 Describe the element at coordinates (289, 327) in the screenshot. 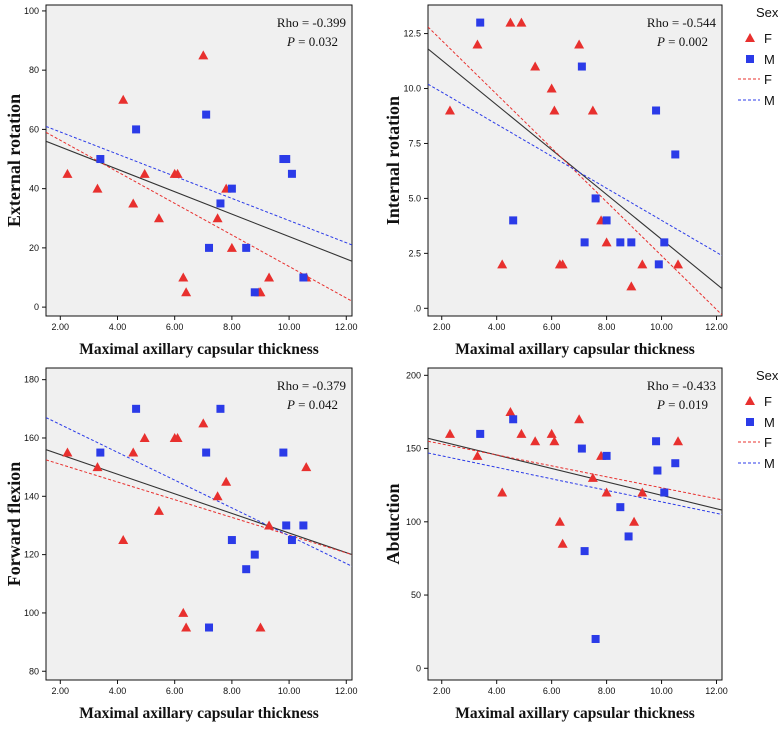

I see `x-tick-label: 10.00` at that location.